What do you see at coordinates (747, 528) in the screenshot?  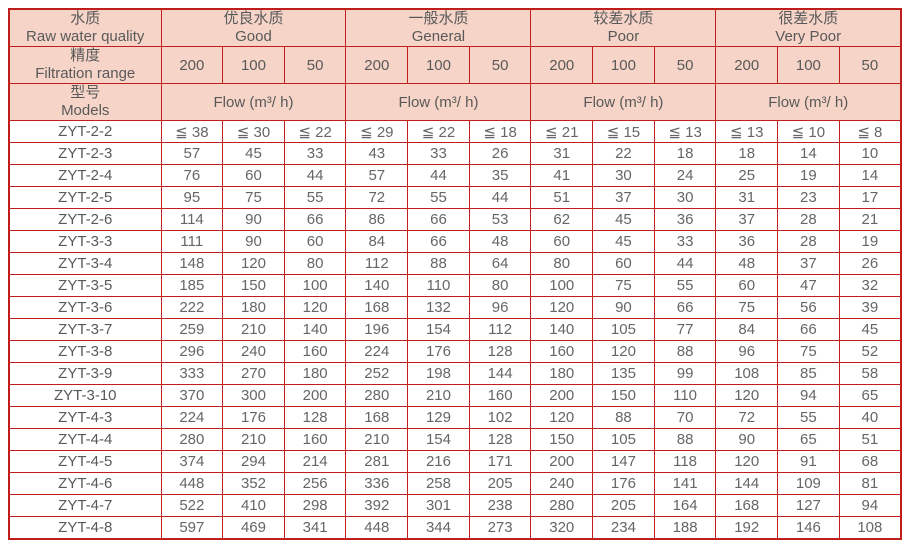 I see `value-cell: 192` at bounding box center [747, 528].